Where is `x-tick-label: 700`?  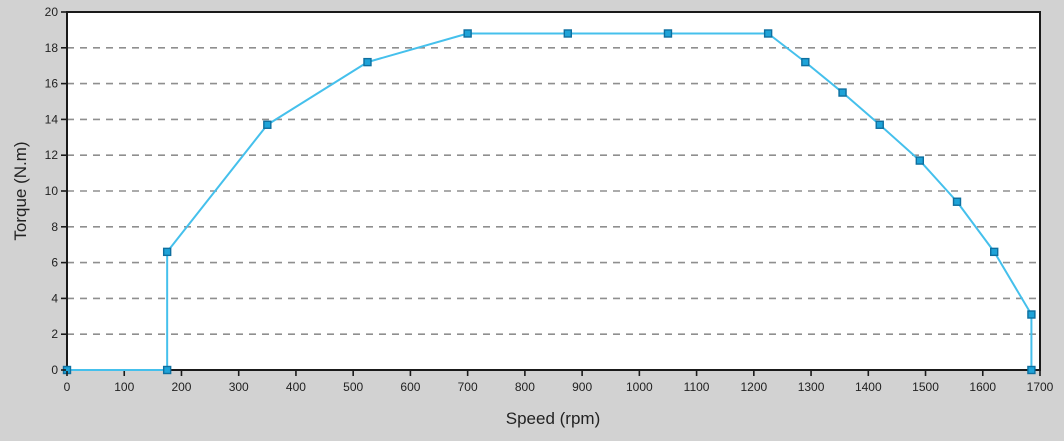 x-tick-label: 700 is located at coordinates (468, 387).